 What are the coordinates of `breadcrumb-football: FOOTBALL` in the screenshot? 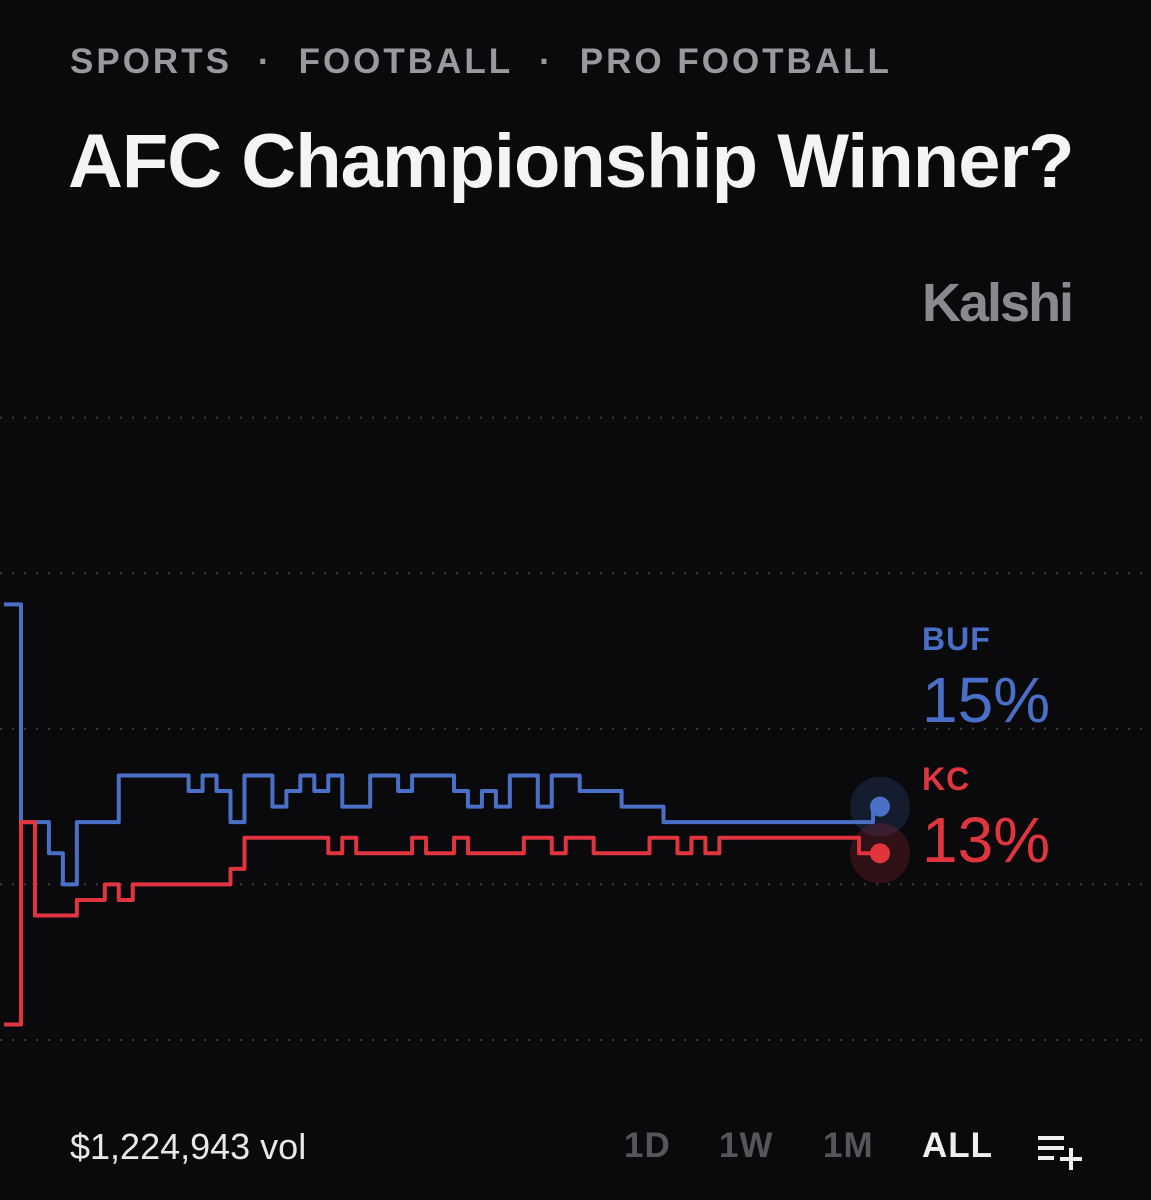 It's located at (406, 61).